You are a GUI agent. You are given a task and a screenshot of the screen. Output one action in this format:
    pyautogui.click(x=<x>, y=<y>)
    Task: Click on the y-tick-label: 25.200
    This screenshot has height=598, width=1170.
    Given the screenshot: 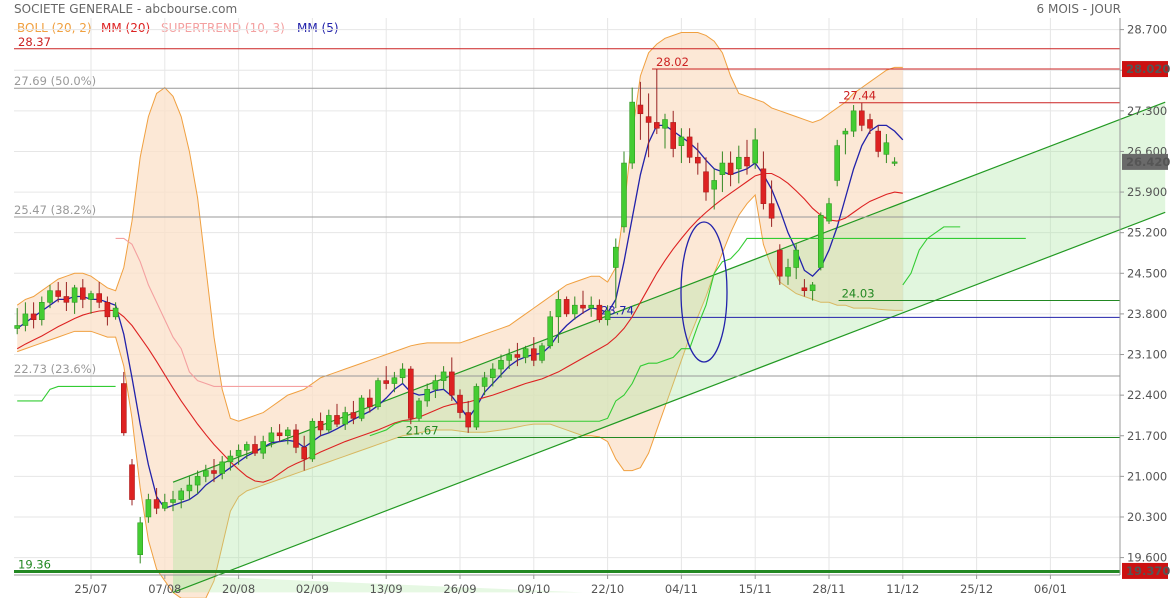 What is the action you would take?
    pyautogui.click(x=1147, y=233)
    